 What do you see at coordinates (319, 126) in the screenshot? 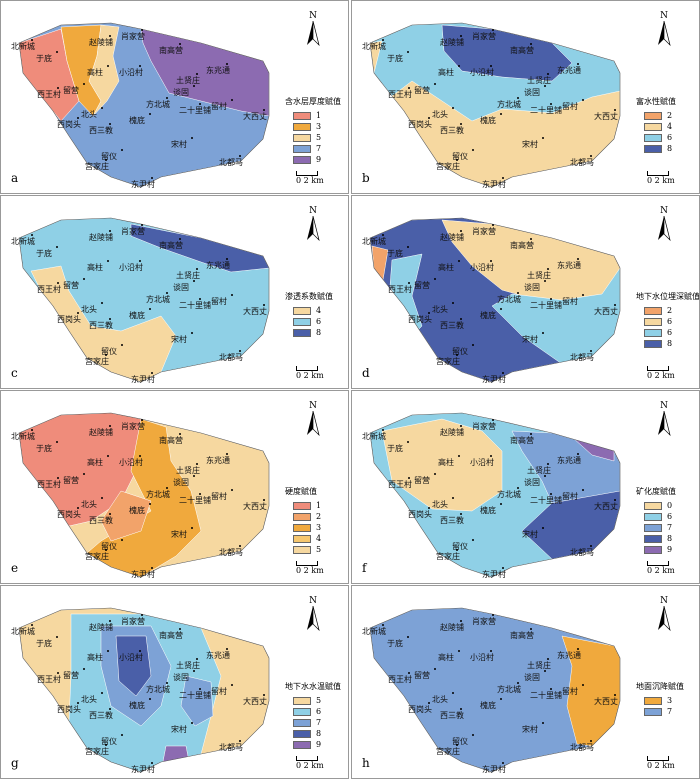
I see `legend-label: 3` at bounding box center [319, 126].